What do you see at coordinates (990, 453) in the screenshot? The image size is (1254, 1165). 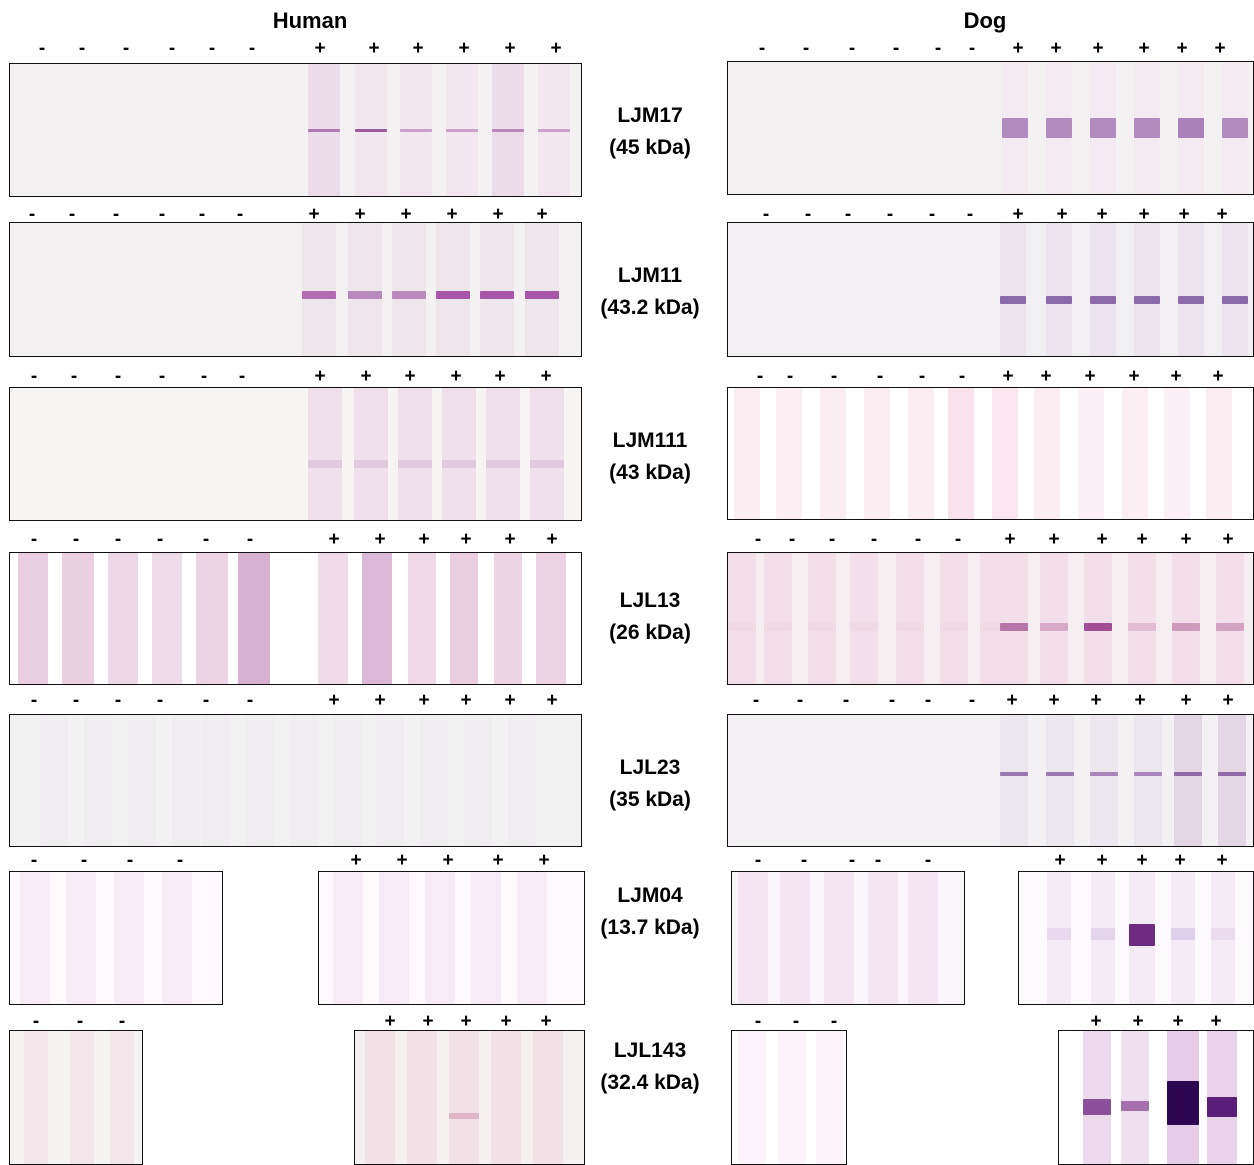 I see `blot-panel-dog-ljm111` at bounding box center [990, 453].